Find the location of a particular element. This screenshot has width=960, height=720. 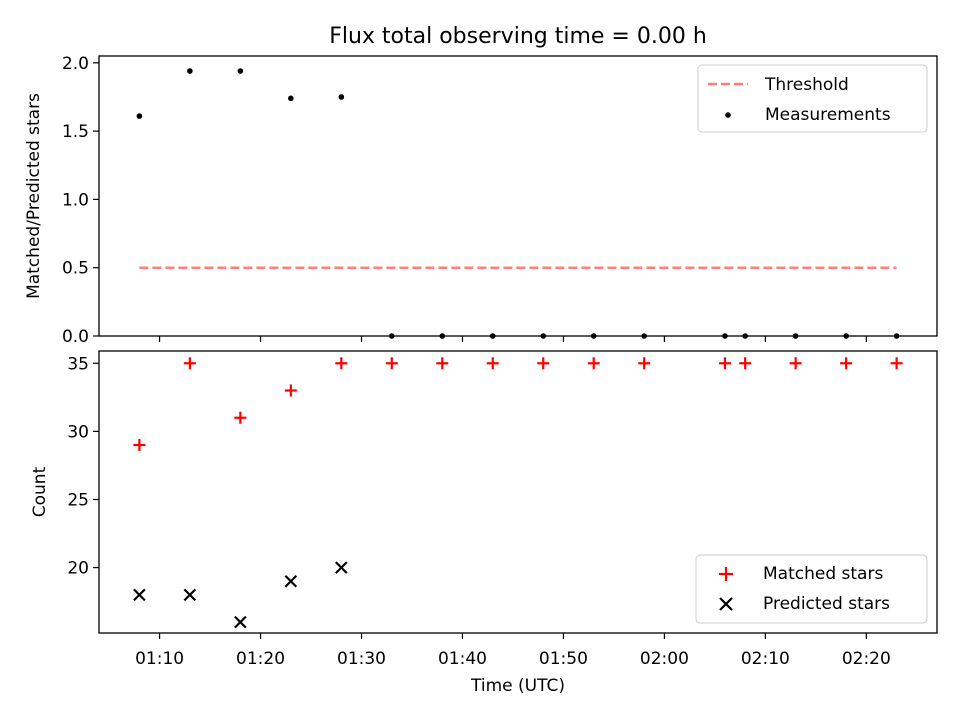

x-tick-label: 01:40 is located at coordinates (462, 659).